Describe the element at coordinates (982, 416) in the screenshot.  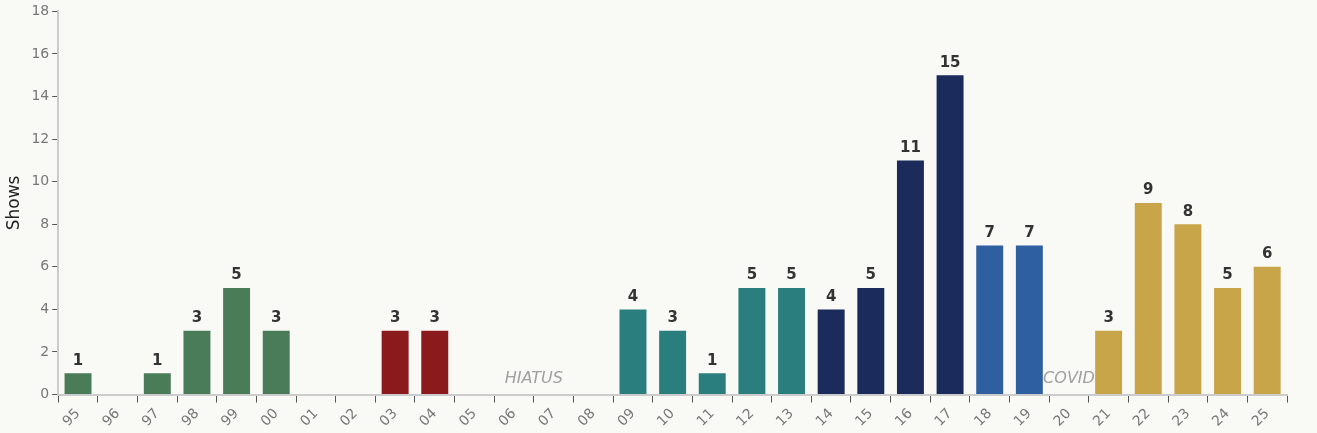
I see `x-tick-label: 18` at that location.